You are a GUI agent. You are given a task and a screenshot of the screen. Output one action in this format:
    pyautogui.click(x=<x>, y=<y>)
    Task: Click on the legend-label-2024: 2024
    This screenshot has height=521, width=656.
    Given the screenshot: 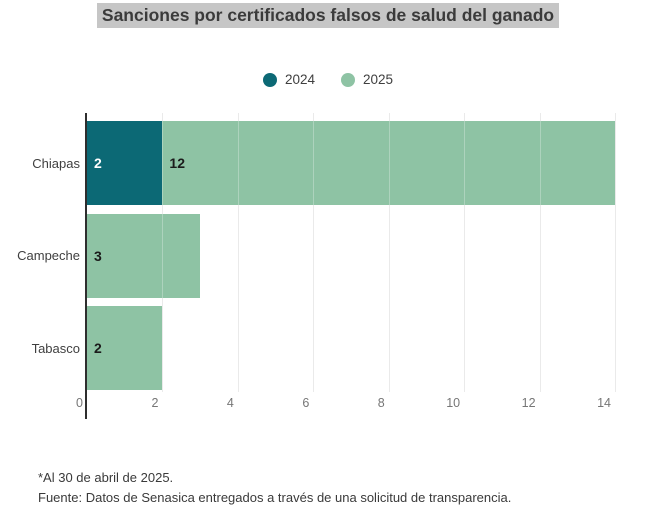 What is the action you would take?
    pyautogui.click(x=299, y=79)
    